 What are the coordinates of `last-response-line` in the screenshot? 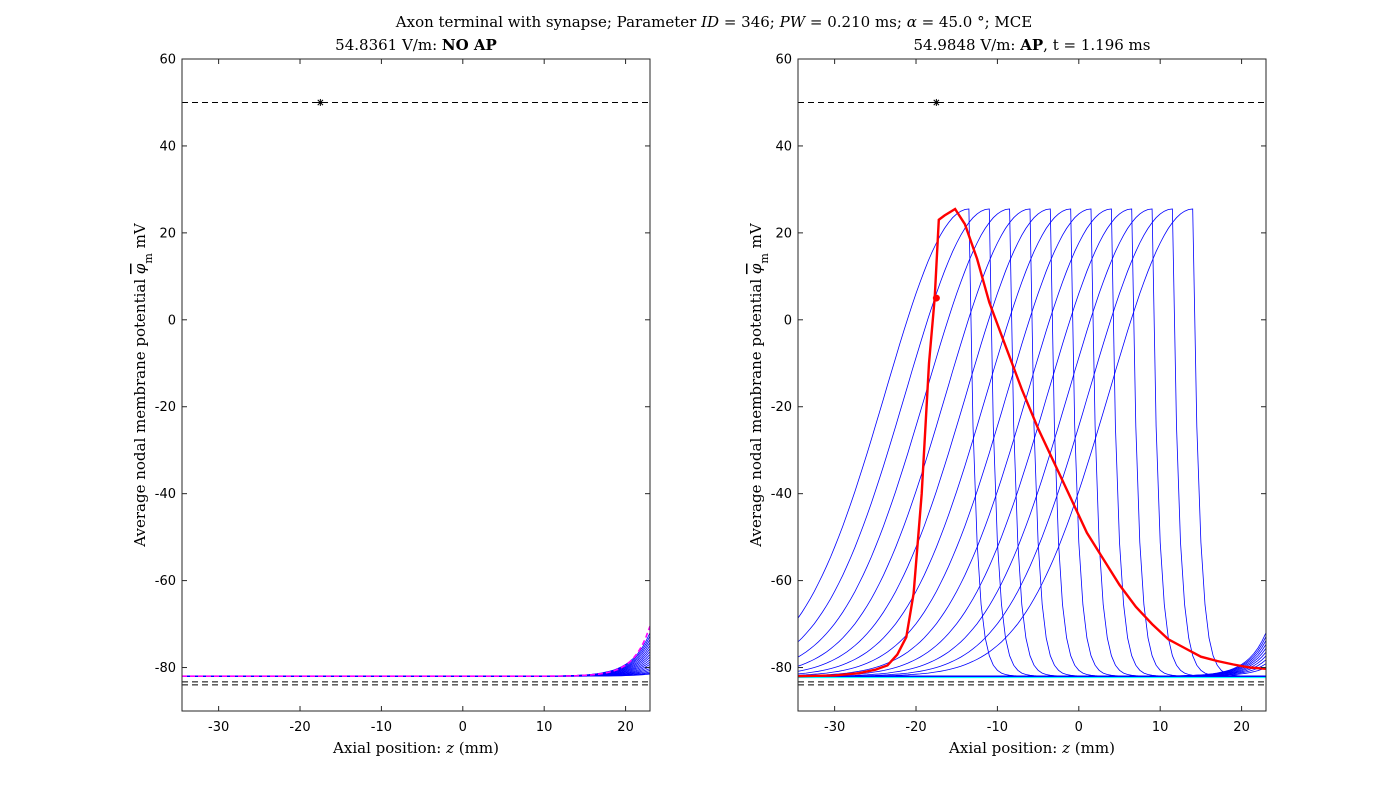 It's located at (416, 651).